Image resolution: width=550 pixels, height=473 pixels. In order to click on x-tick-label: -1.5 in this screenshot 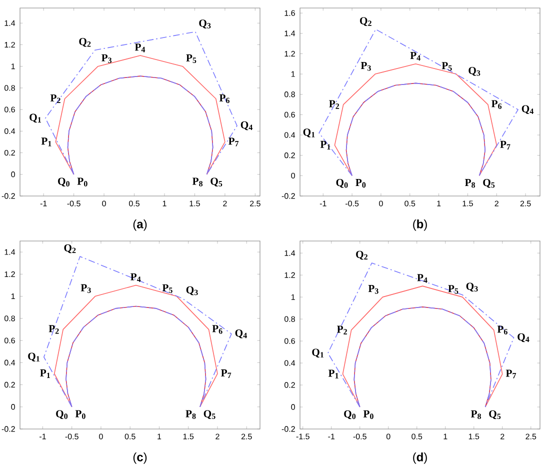, I will do `click(303, 437)`.